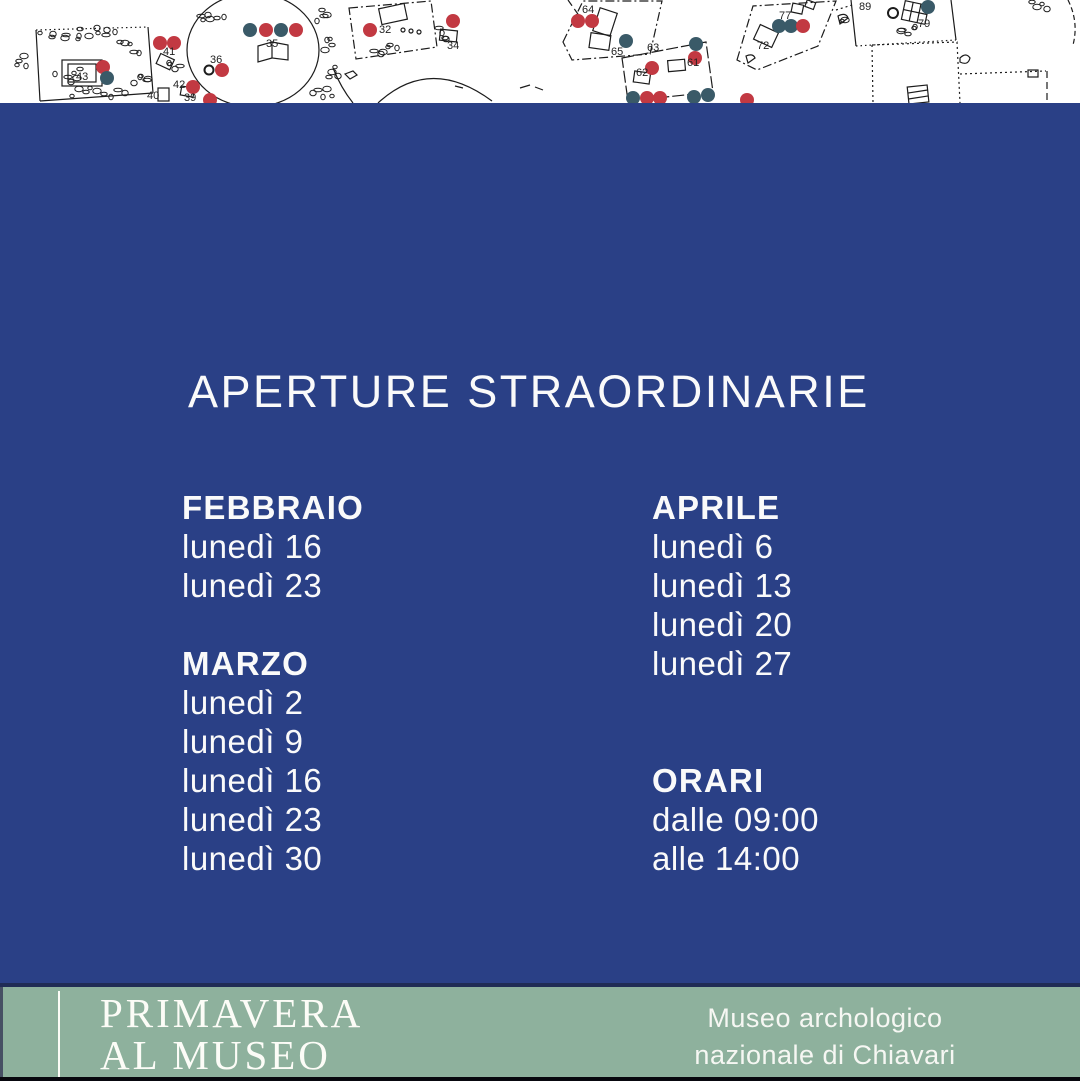 The width and height of the screenshot is (1080, 1081). What do you see at coordinates (716, 507) in the screenshot?
I see `month-heading: APRILE` at bounding box center [716, 507].